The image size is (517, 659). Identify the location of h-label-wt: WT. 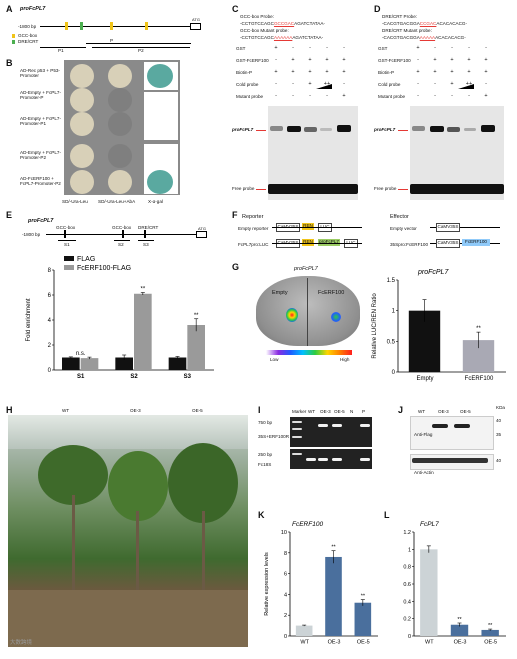
(66, 410).